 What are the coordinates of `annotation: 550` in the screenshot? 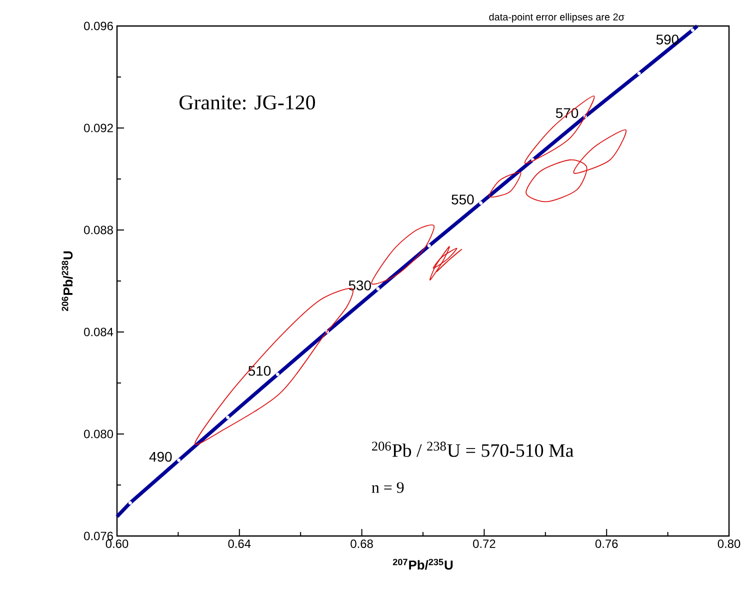 It's located at (463, 199).